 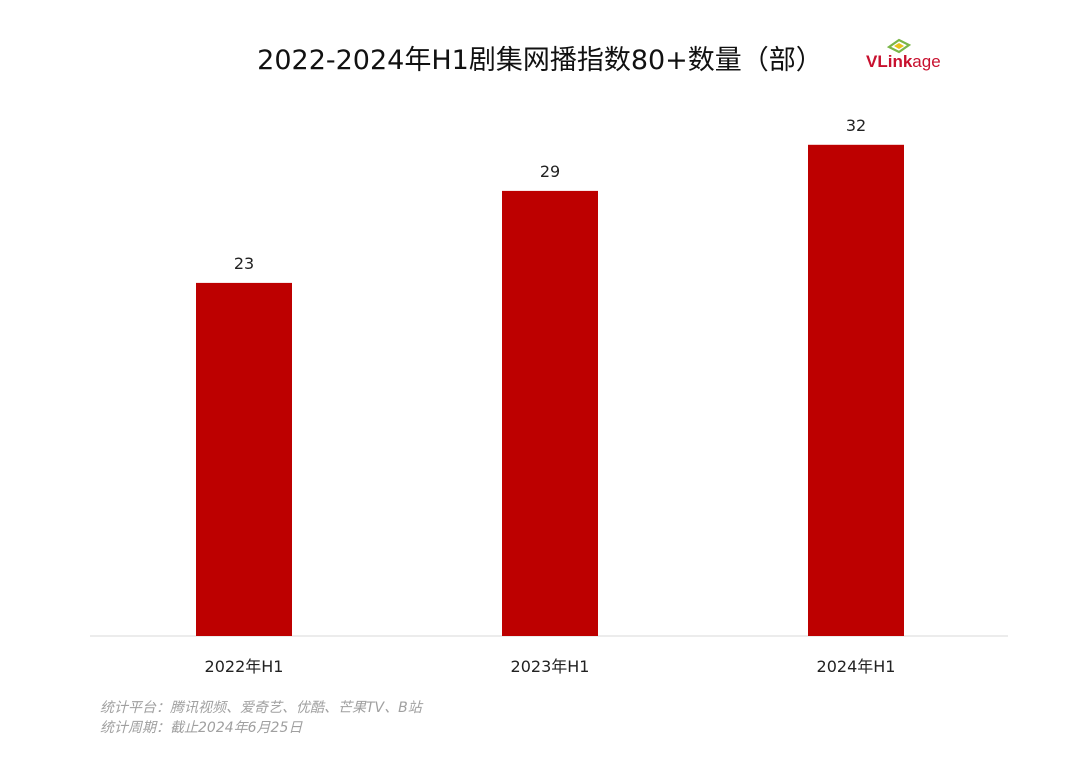 What do you see at coordinates (856, 666) in the screenshot?
I see `x-tick-label-3: 2024年H1` at bounding box center [856, 666].